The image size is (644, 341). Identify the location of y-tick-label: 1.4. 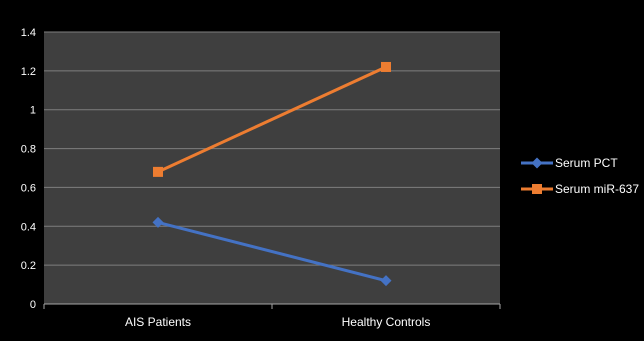
(28, 33).